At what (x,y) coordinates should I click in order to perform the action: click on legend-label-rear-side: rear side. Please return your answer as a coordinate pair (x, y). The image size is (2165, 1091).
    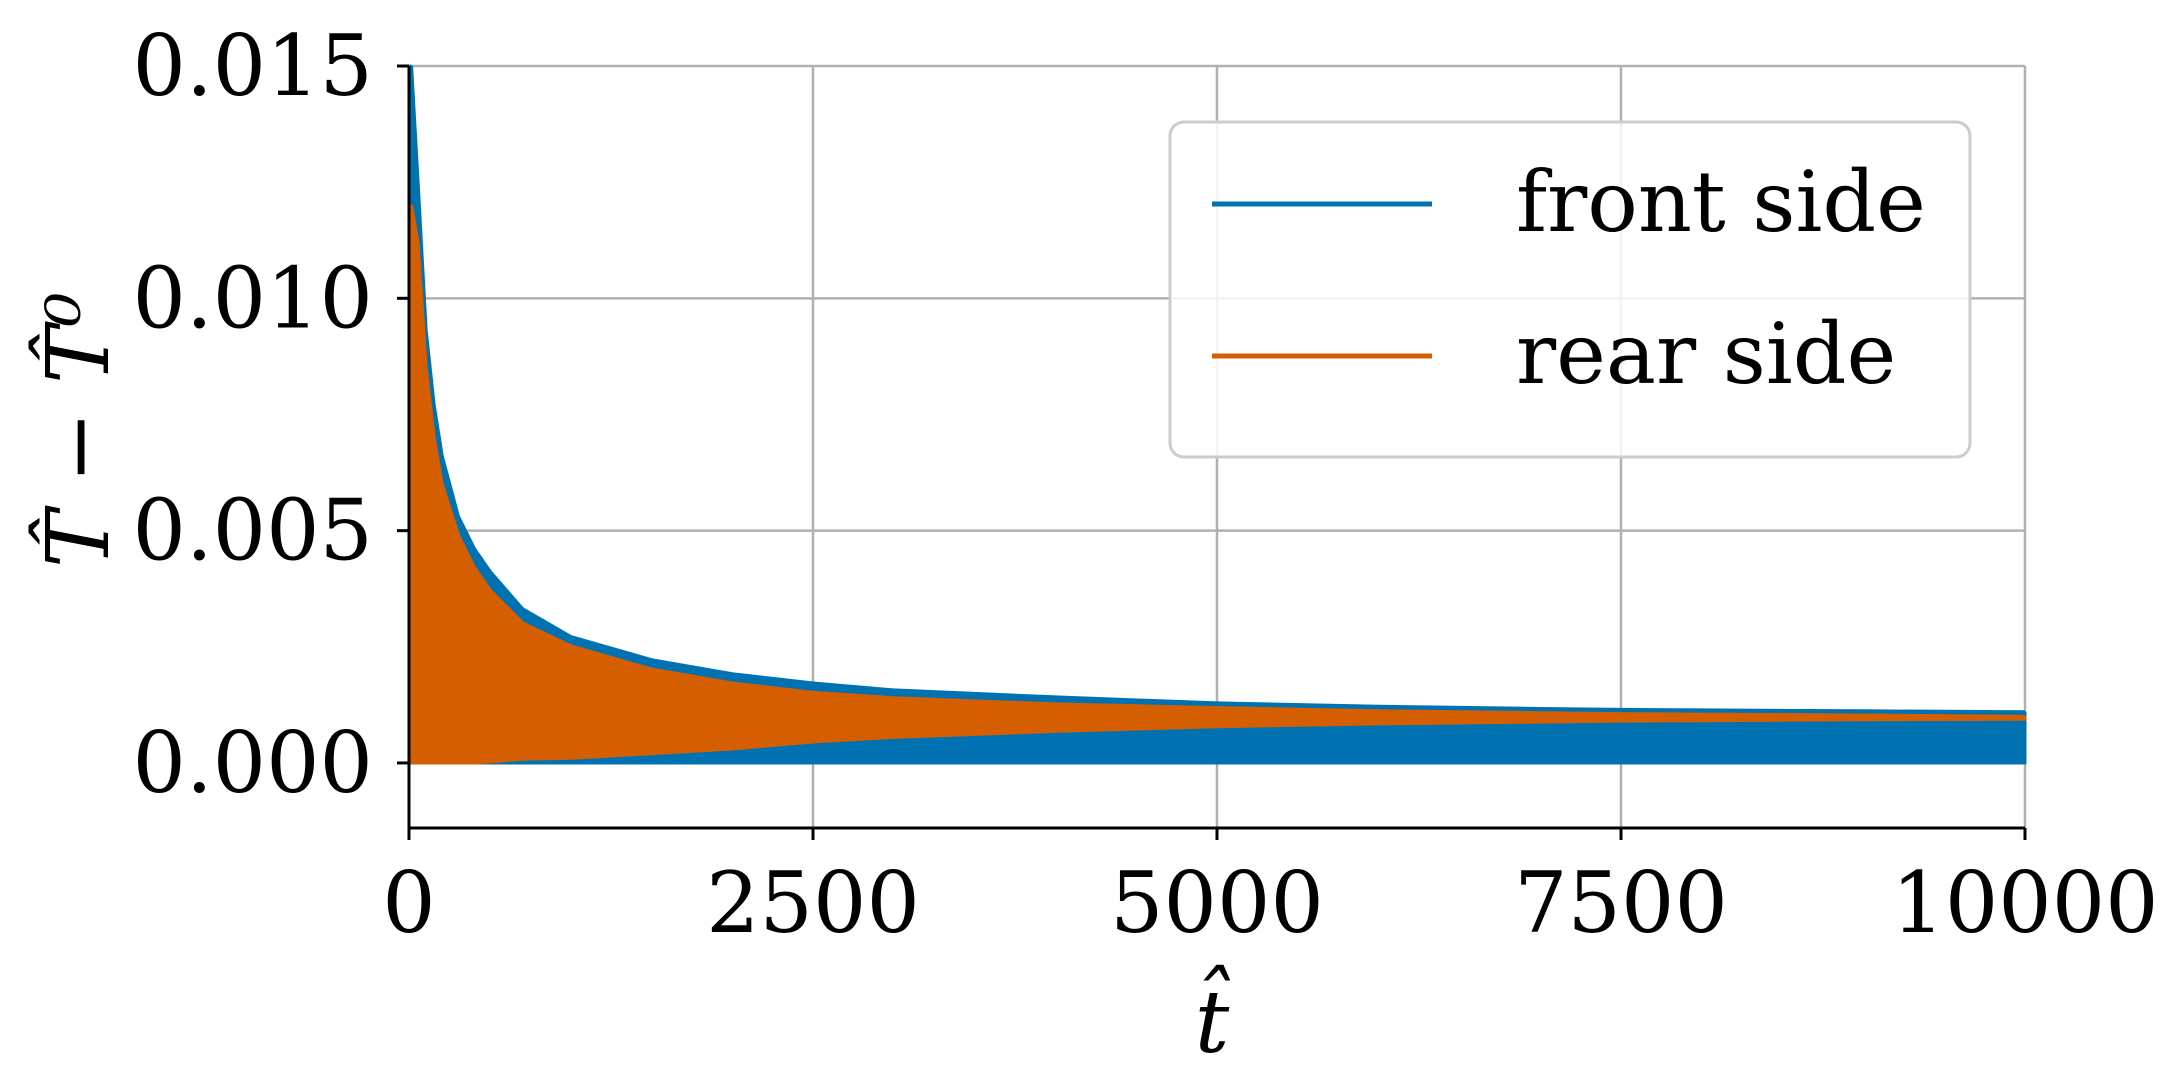
    Looking at the image, I should click on (1706, 354).